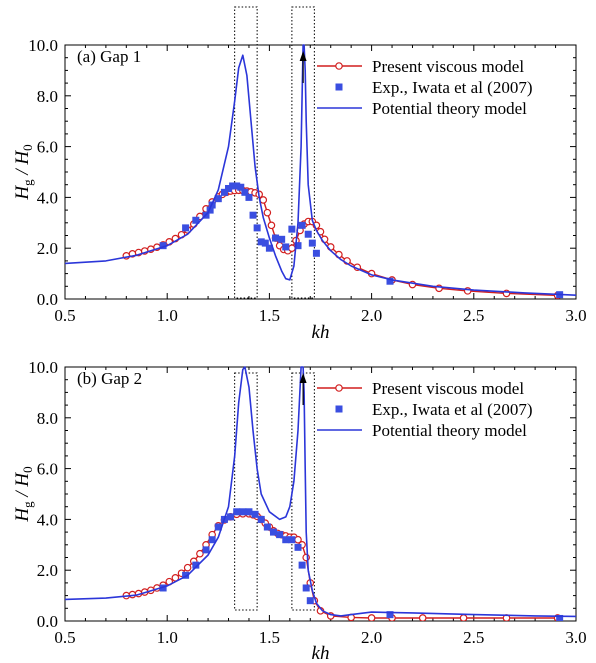 This screenshot has width=596, height=663. Describe the element at coordinates (109, 378) in the screenshot. I see `panel-label: (b) Gap 2` at that location.